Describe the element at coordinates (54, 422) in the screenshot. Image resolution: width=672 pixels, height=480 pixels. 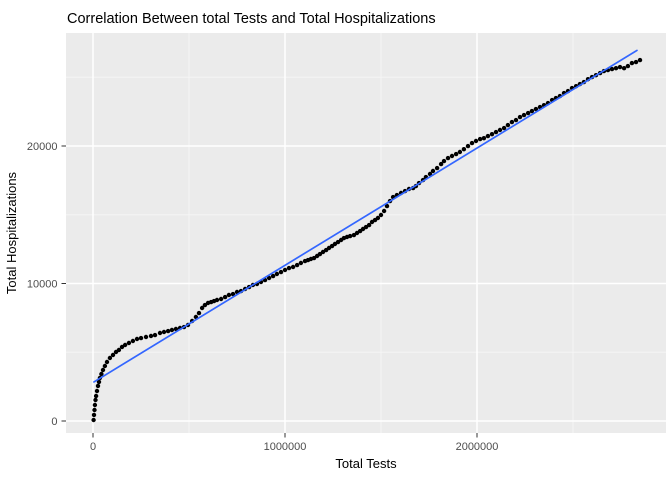
I see `y-tick-label: 0` at that location.